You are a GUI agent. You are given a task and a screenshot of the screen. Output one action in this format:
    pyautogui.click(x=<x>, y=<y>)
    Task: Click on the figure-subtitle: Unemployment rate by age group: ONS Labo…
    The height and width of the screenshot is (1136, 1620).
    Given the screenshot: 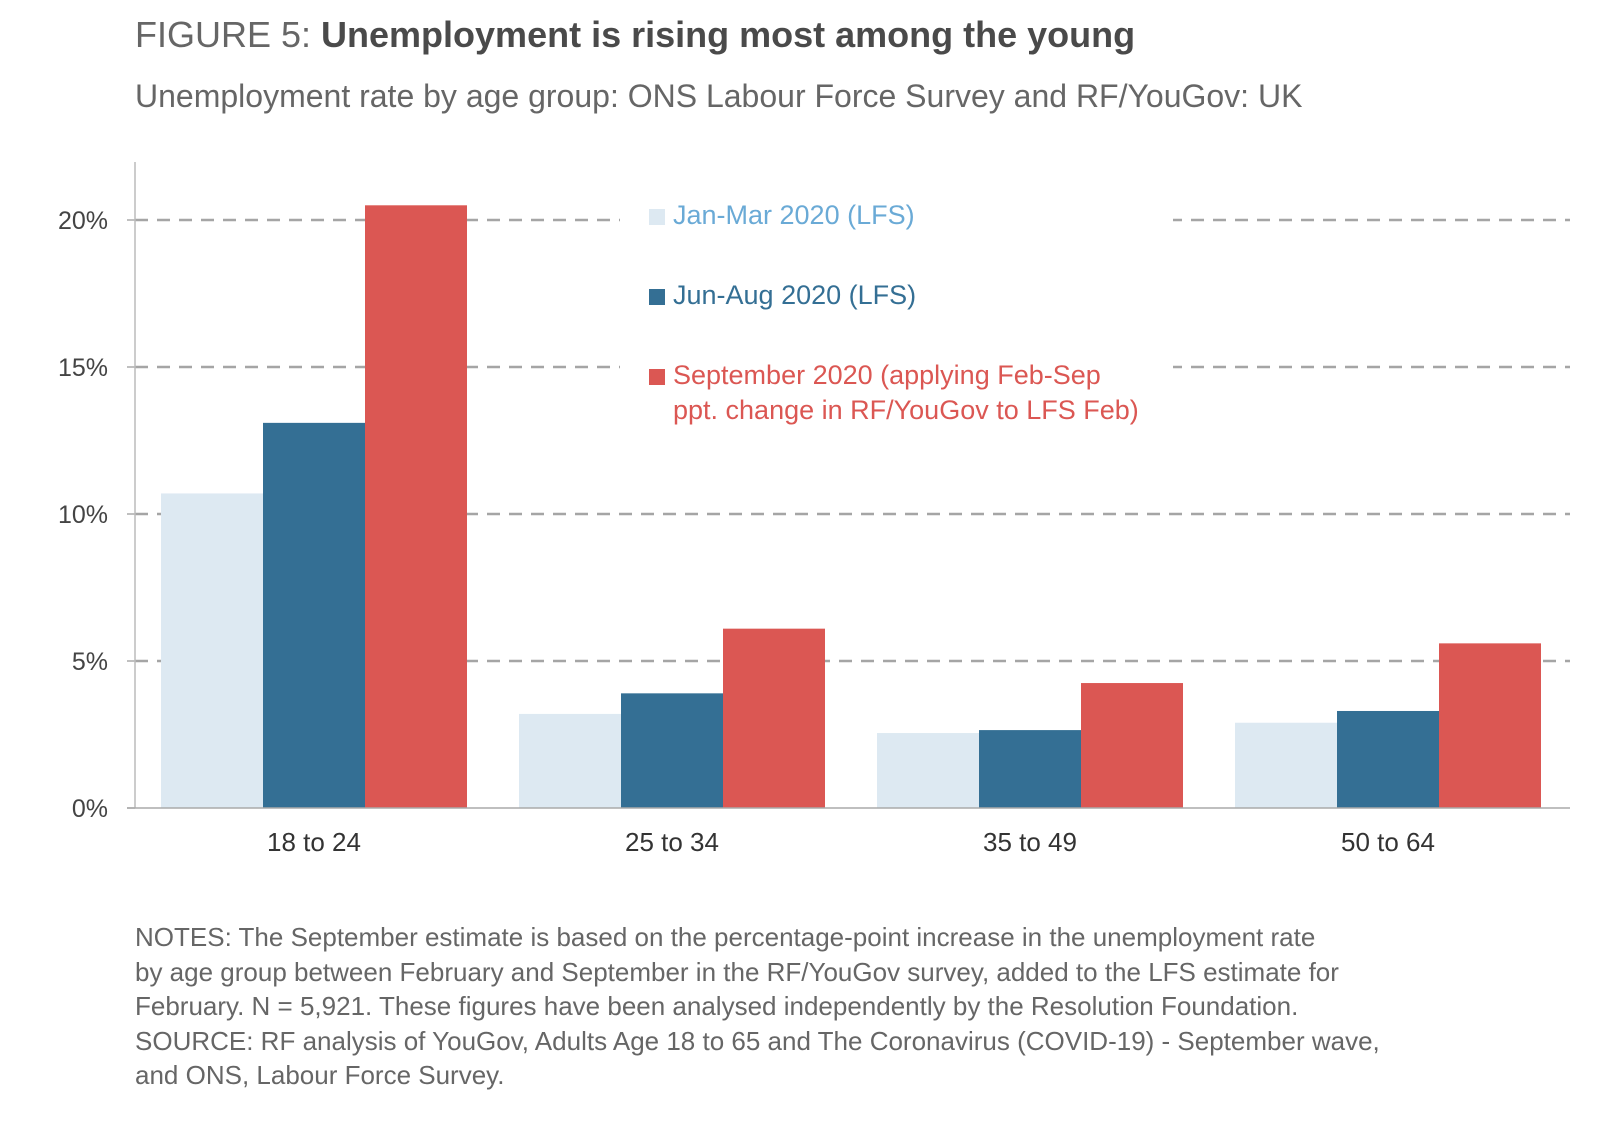 What is the action you would take?
    pyautogui.click(x=719, y=96)
    